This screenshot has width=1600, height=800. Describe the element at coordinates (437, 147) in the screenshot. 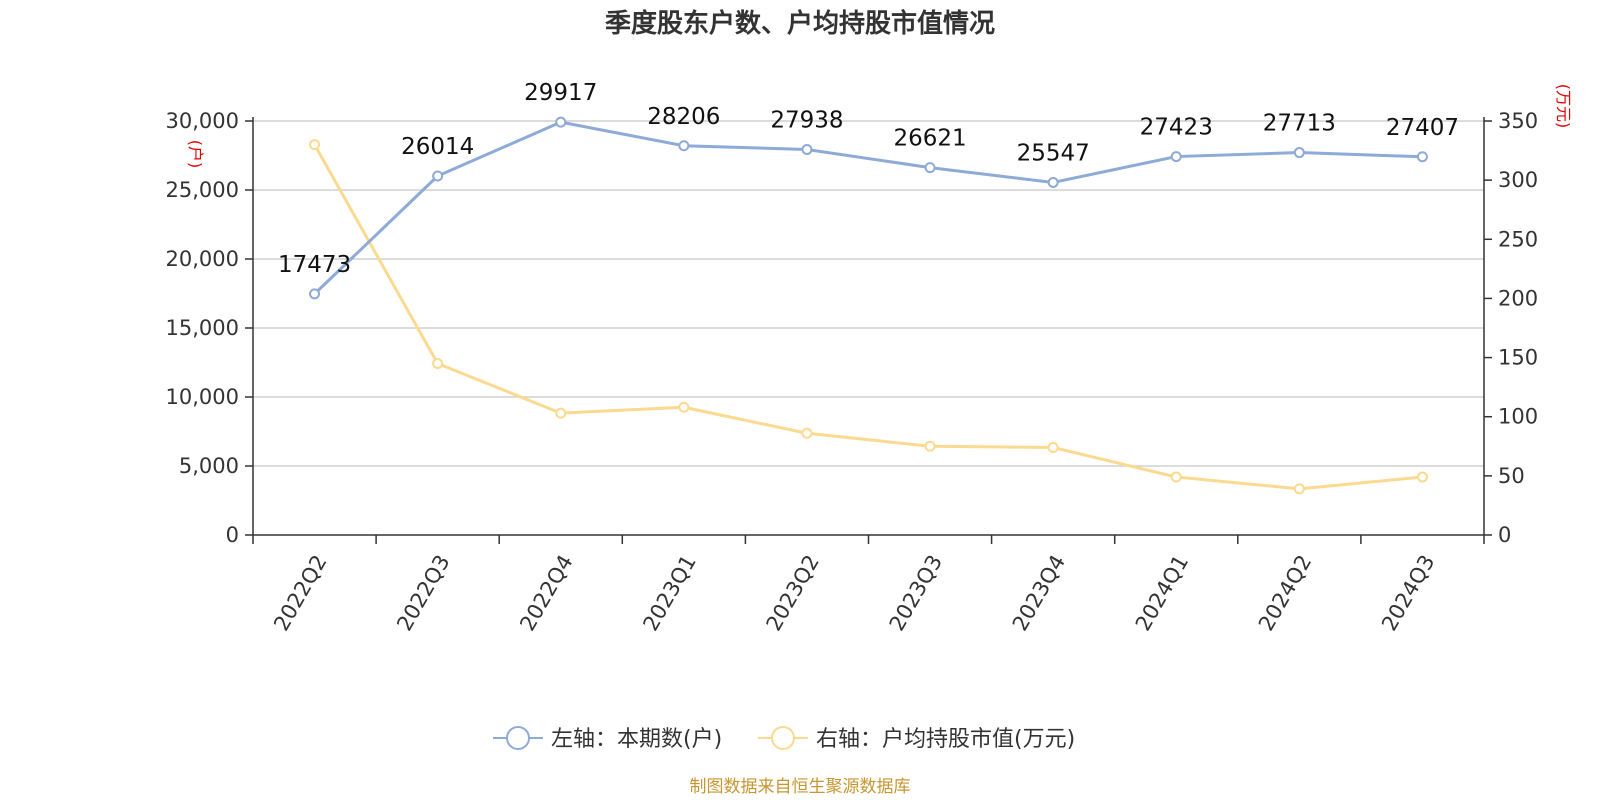

I see `data-label-1: 26014` at that location.